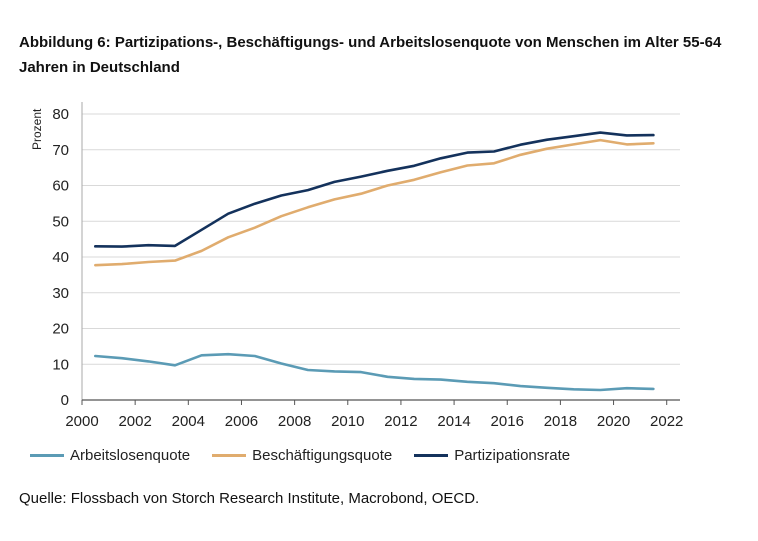 The height and width of the screenshot is (541, 758). What do you see at coordinates (60, 364) in the screenshot?
I see `y-tick-label-10: 10` at bounding box center [60, 364].